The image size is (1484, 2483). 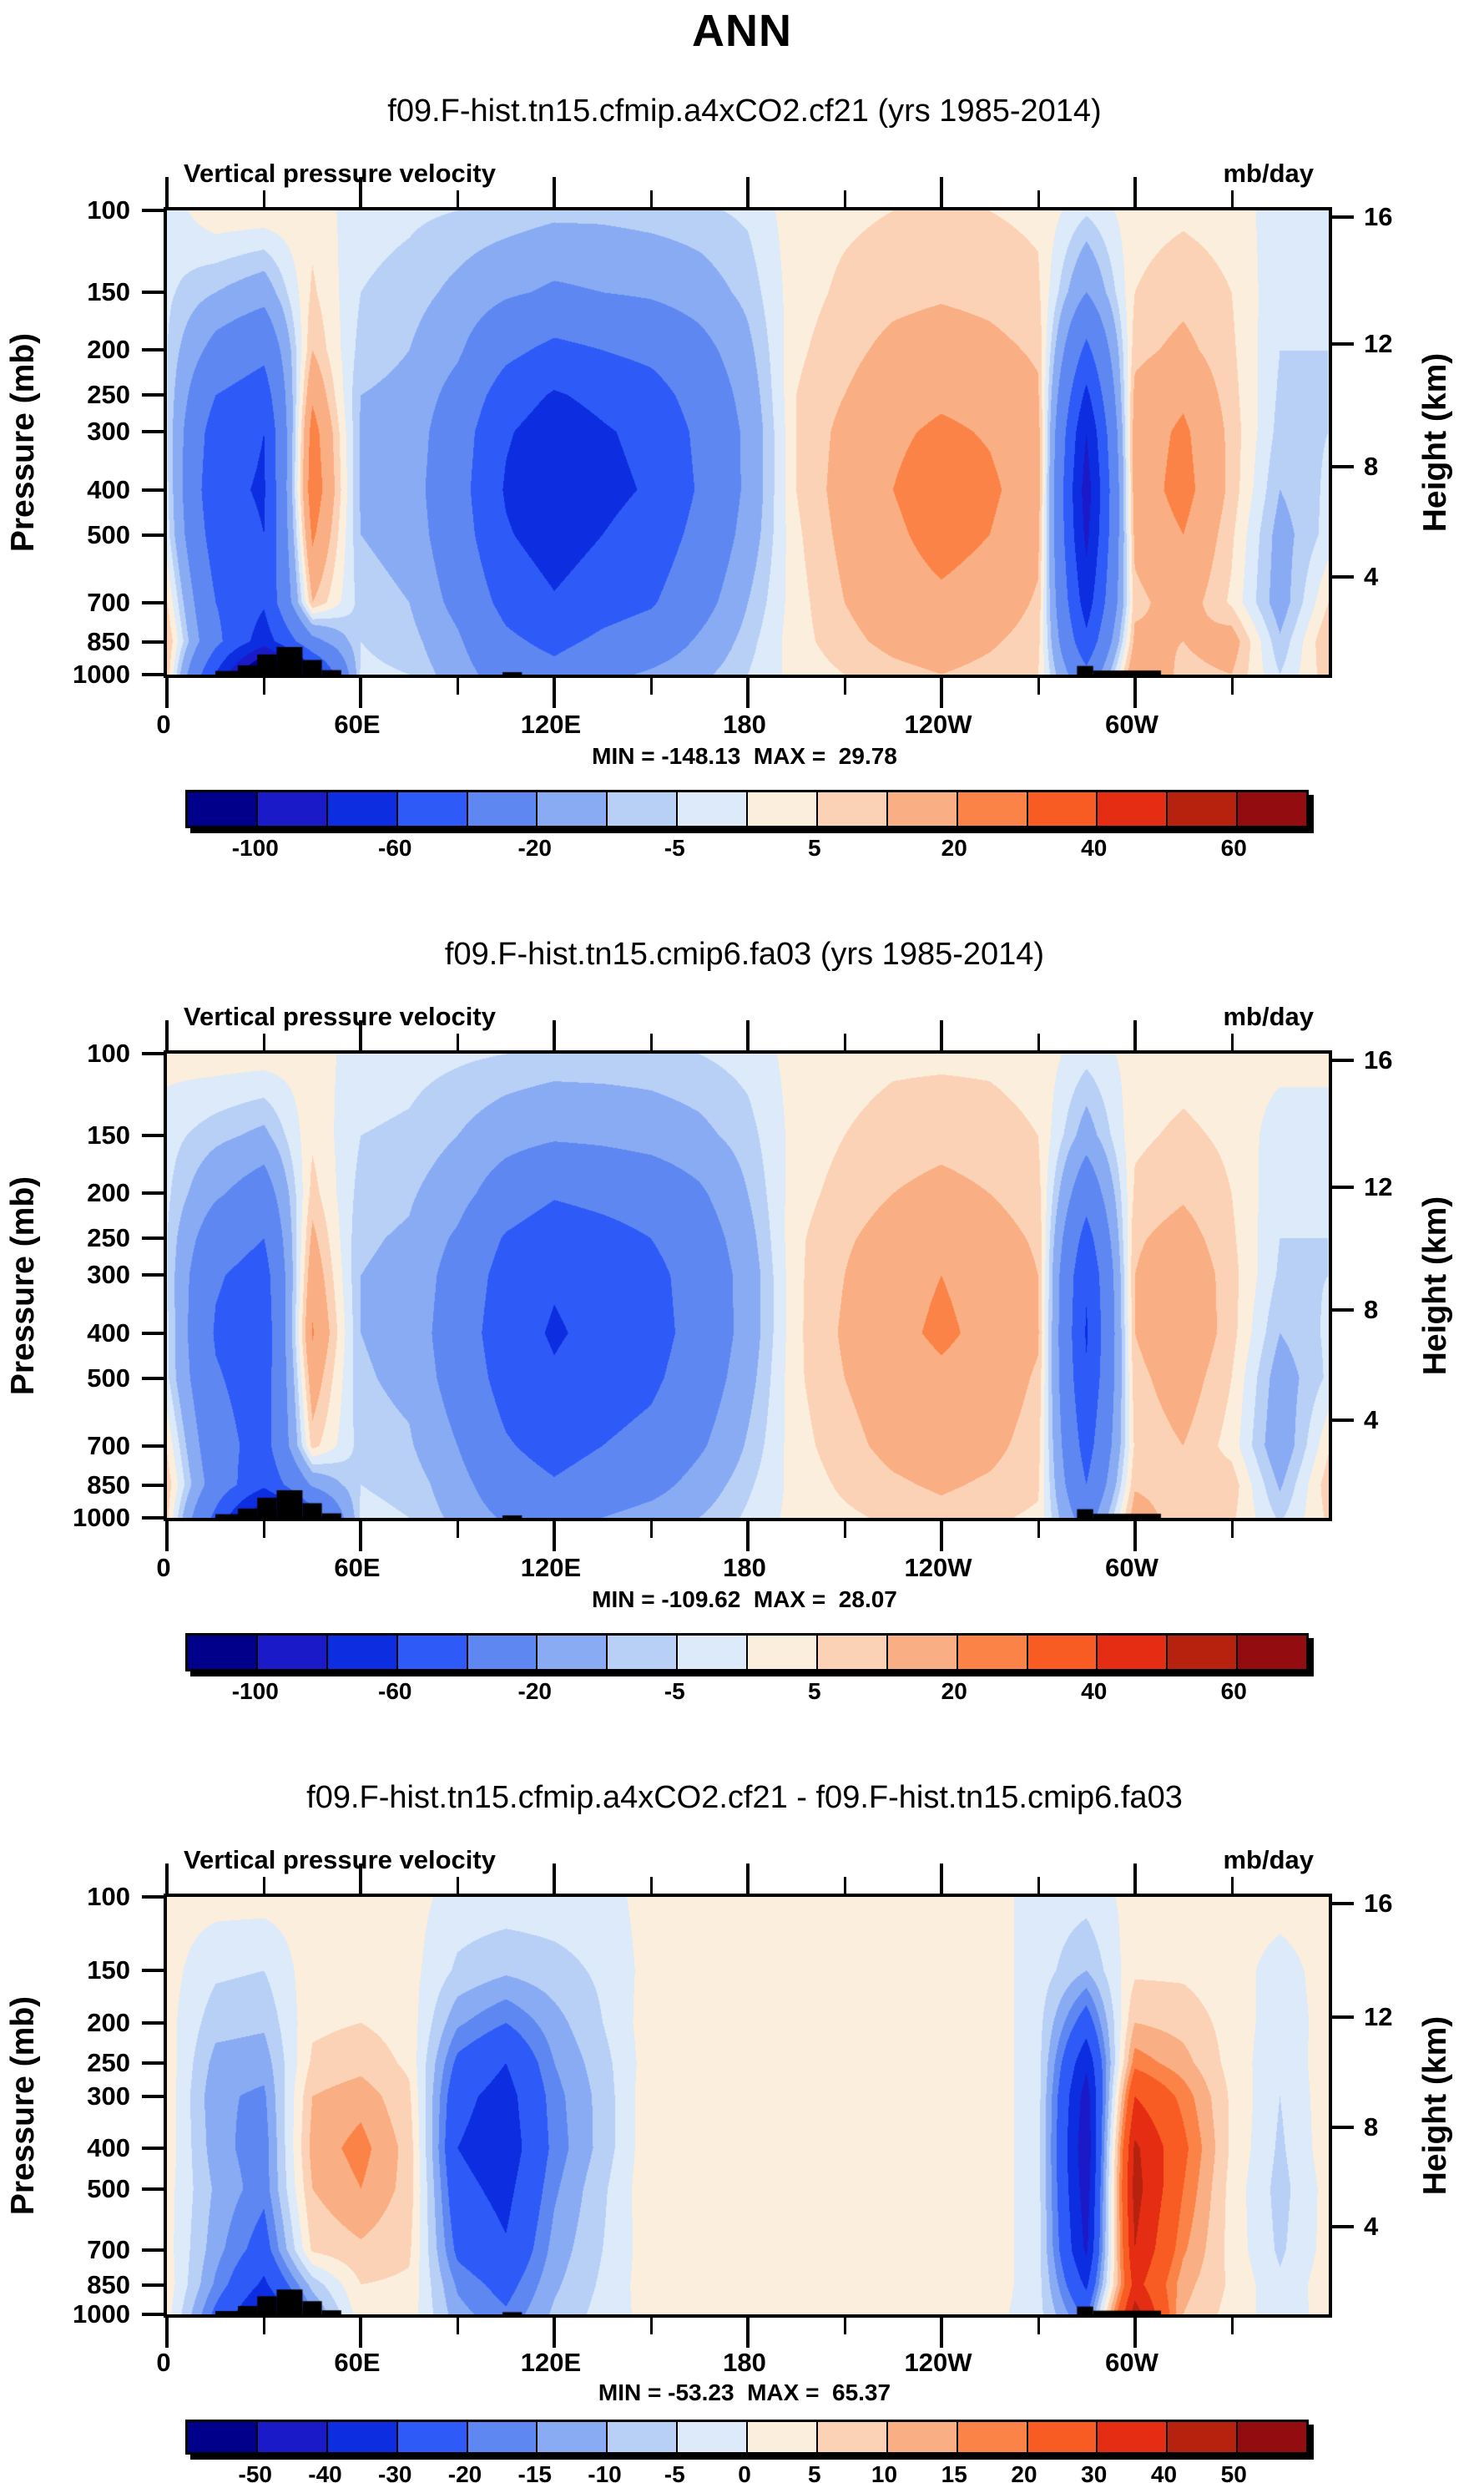 I want to click on pressure-tick-label: 500, so click(x=108, y=534).